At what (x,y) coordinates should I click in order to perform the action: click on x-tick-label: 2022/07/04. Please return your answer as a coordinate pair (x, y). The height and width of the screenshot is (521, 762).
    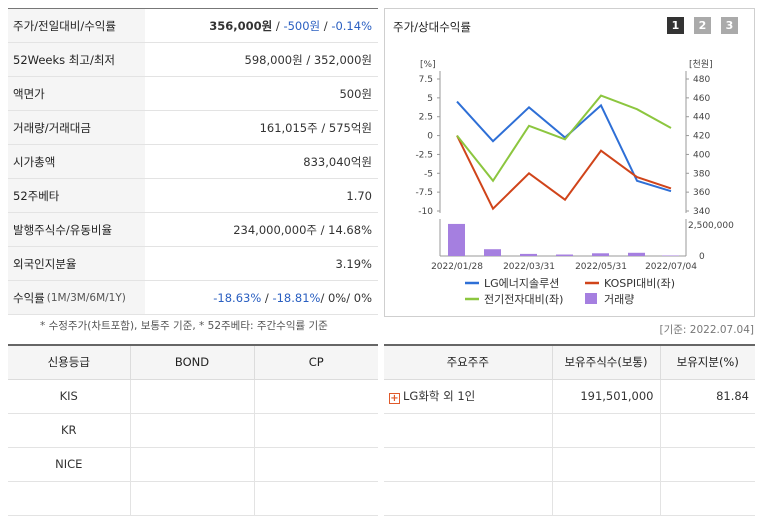
    Looking at the image, I should click on (671, 267).